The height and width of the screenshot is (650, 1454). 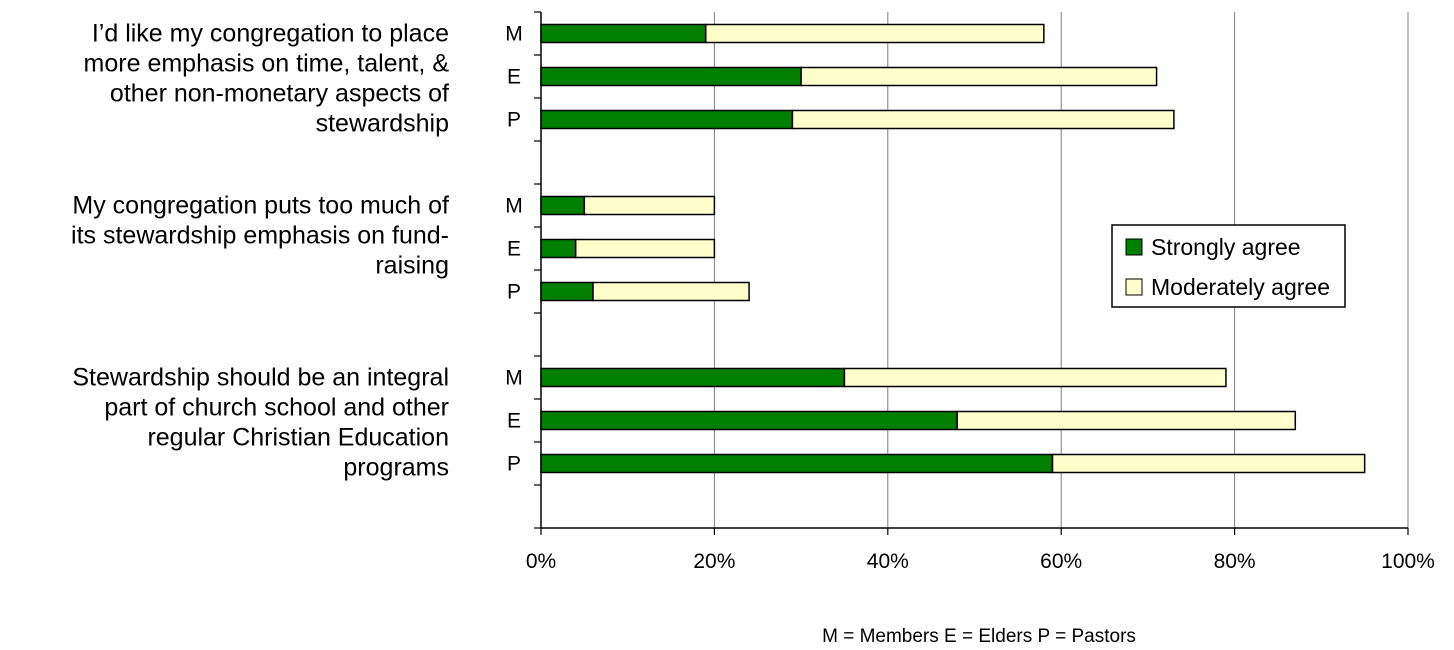 I want to click on legend-label-strongly-agree: Strongly agree, so click(x=1226, y=247).